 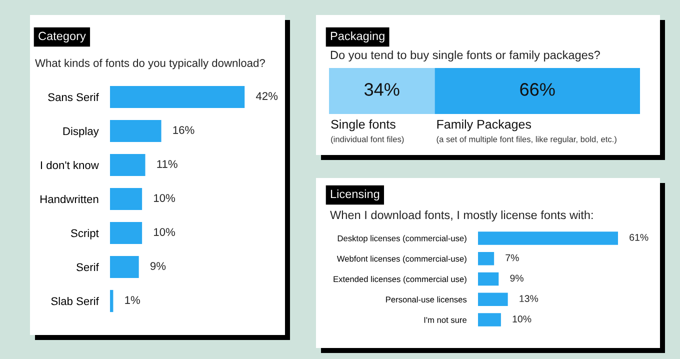 I want to click on chart-title: Category, so click(x=62, y=37).